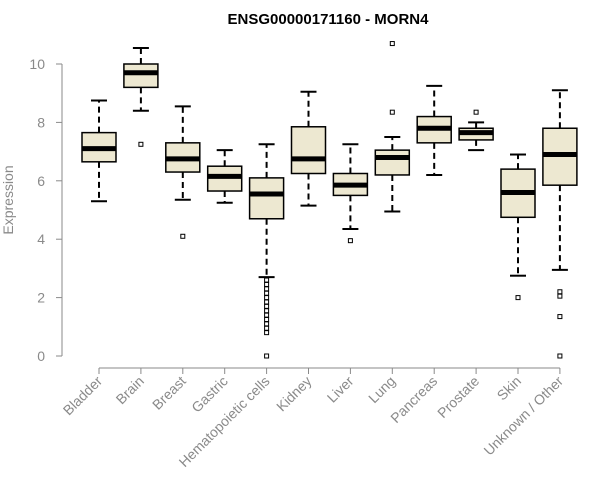  I want to click on x-tick-label: Lung, so click(381, 389).